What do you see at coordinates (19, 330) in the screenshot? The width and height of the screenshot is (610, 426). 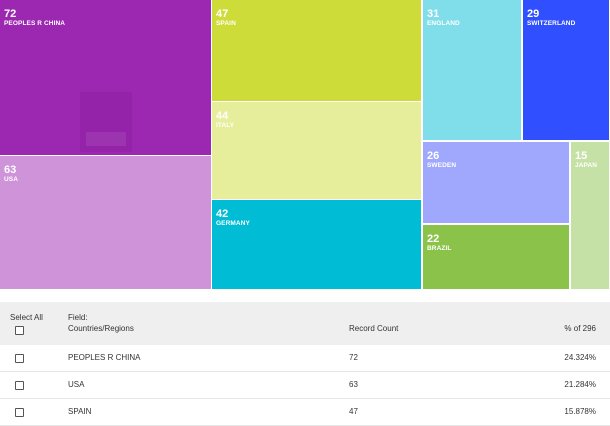 I see `select-all-checkbox` at bounding box center [19, 330].